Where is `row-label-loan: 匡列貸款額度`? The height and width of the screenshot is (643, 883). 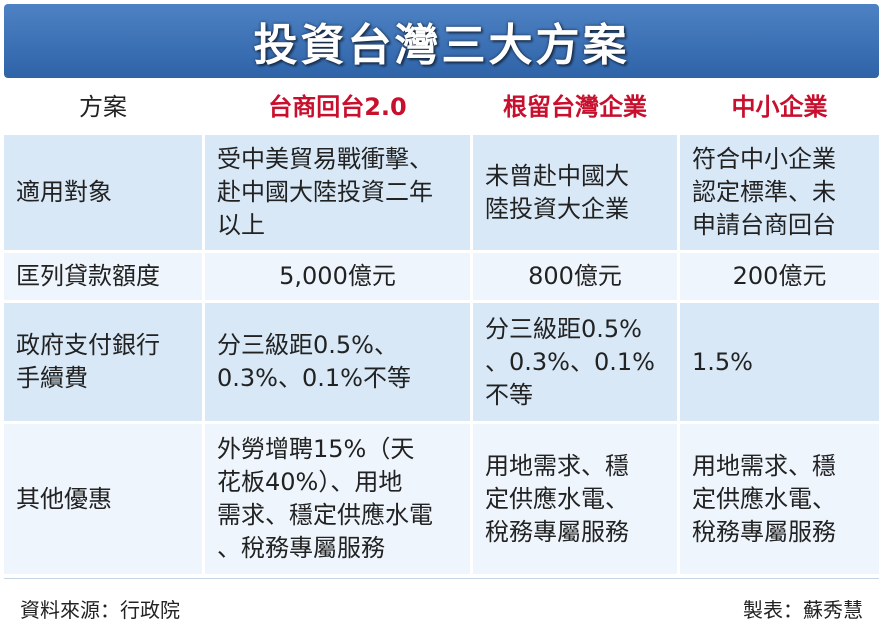 row-label-loan: 匡列貸款額度 is located at coordinates (103, 276).